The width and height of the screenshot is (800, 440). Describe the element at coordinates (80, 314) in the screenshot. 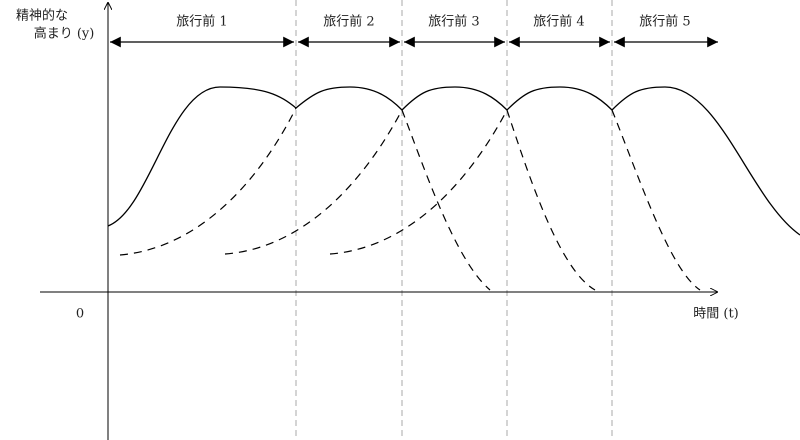

I see `origin-label: 0` at that location.